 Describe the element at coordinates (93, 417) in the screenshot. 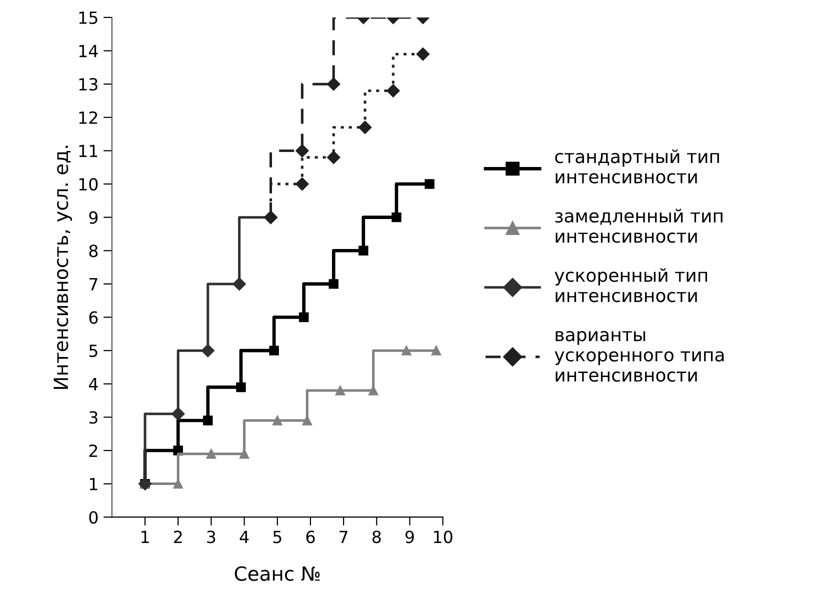

I see `y-tick-label: 3` at that location.